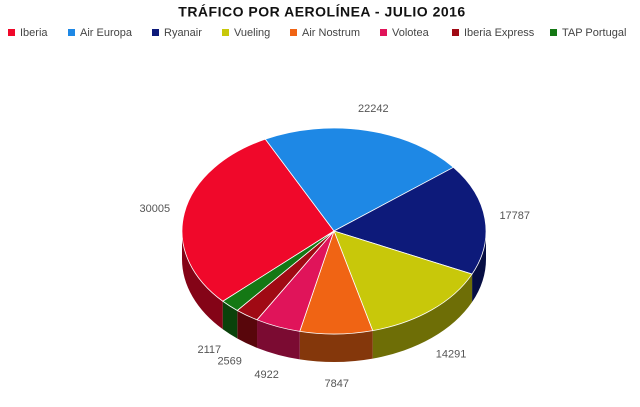 Image resolution: width=640 pixels, height=407 pixels. What do you see at coordinates (411, 33) in the screenshot?
I see `legend-label: Volotea` at bounding box center [411, 33].